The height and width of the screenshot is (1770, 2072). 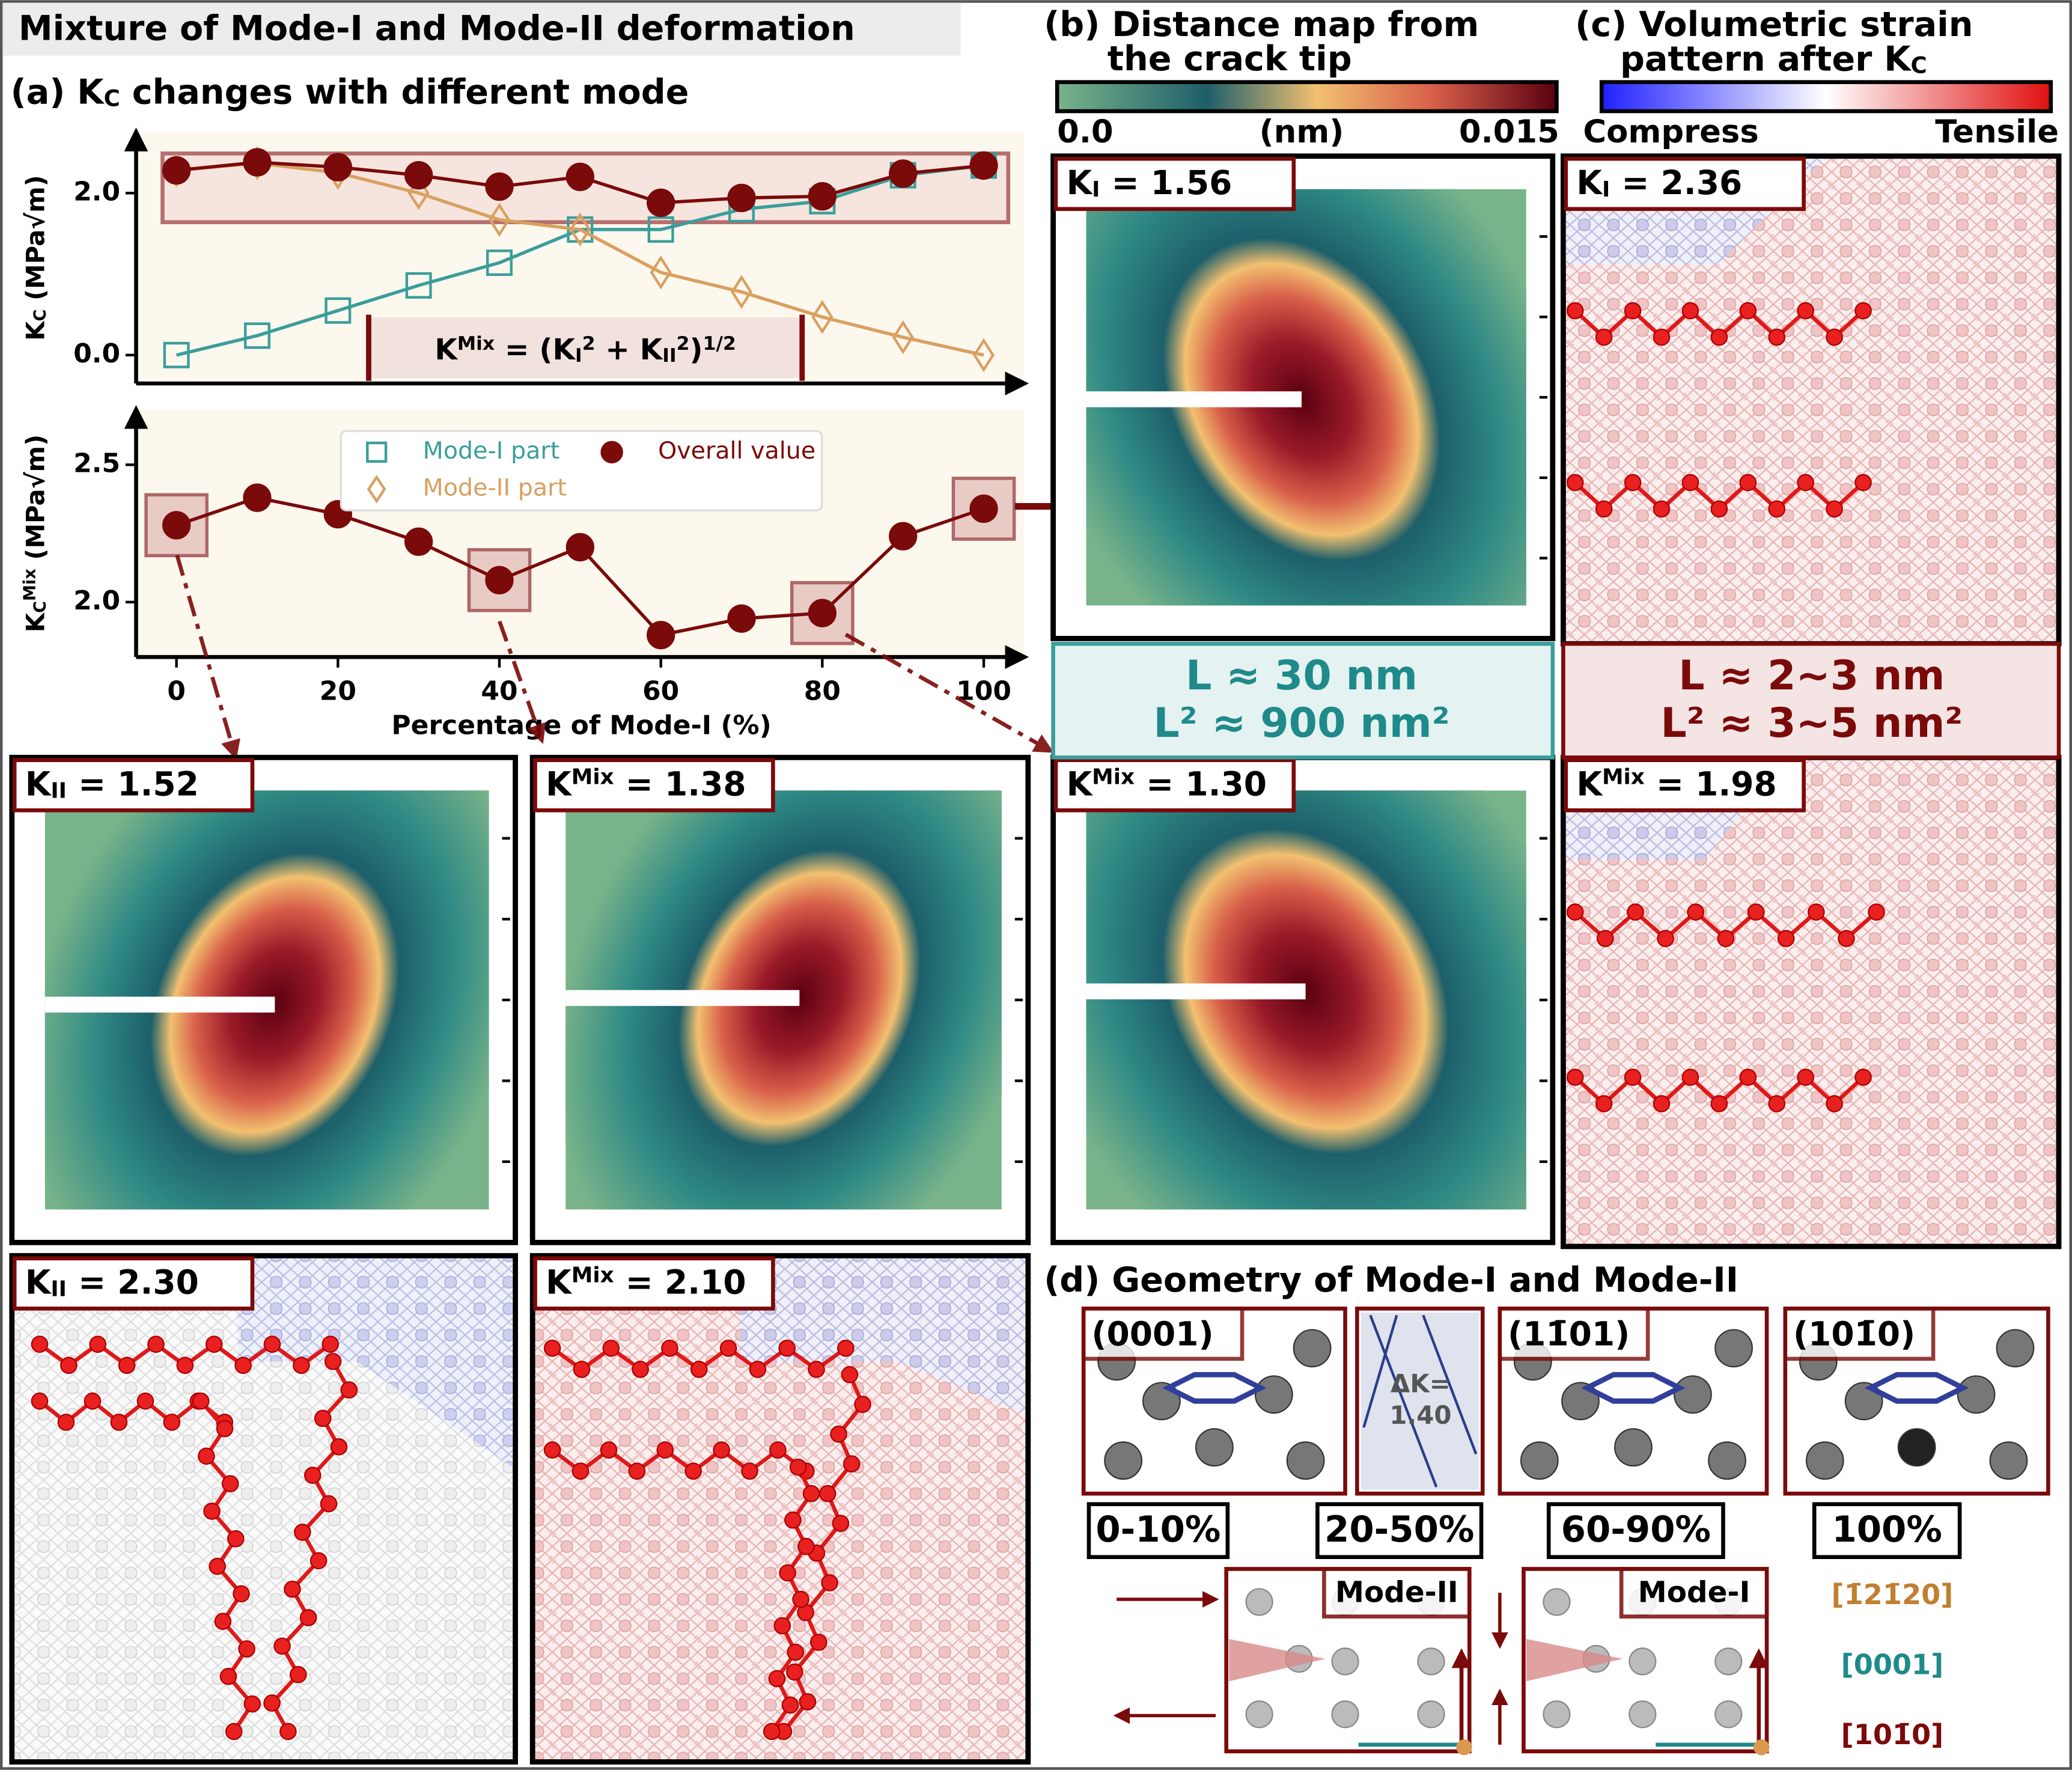 I want to click on crack-chain, so click(x=679, y=1460).